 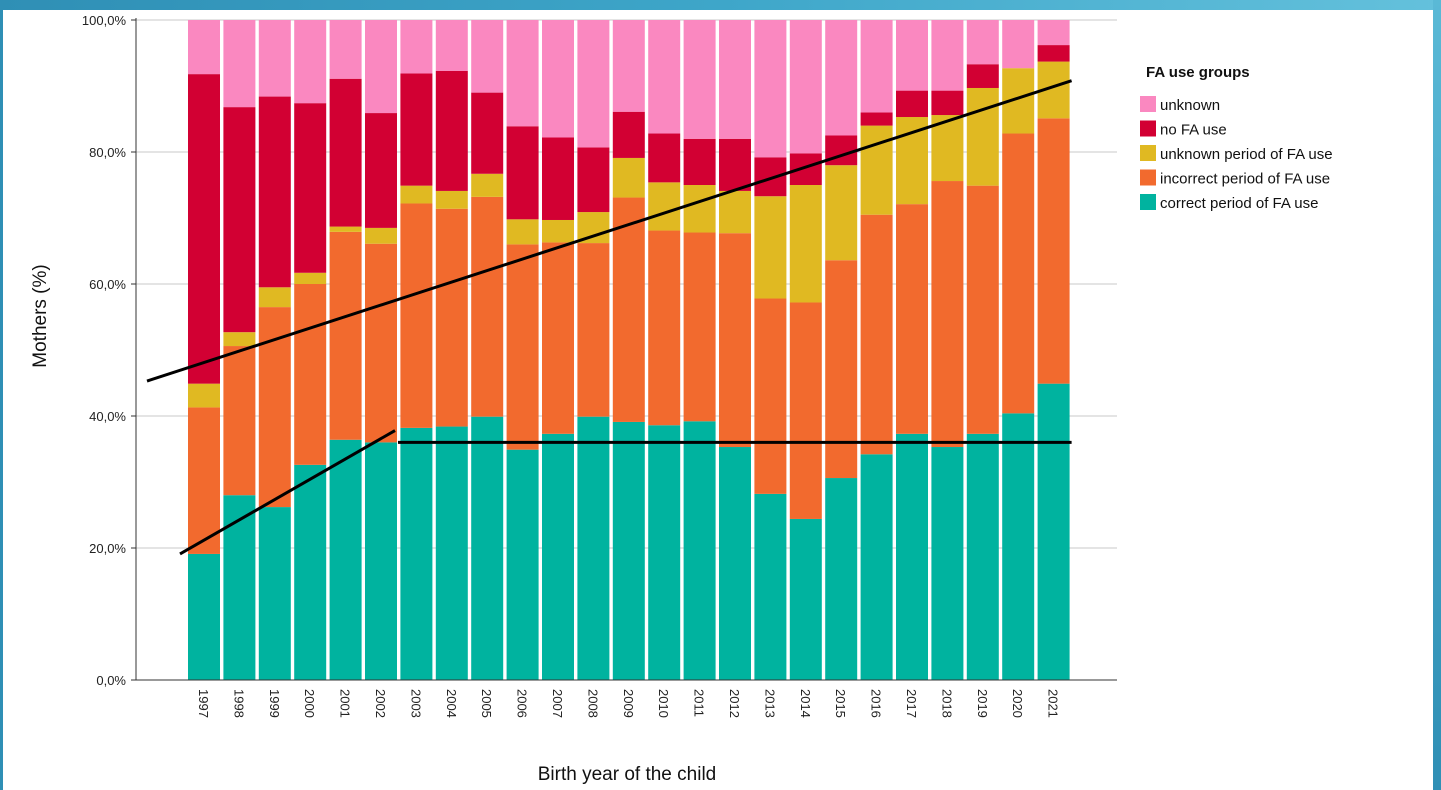 I want to click on x-tick-label: 2000, so click(x=309, y=703).